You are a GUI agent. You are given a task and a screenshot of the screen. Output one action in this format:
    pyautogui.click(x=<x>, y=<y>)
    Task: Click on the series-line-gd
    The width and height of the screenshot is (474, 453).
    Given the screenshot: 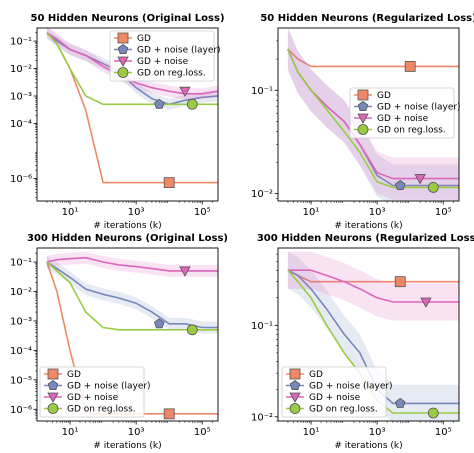 What is the action you would take?
    pyautogui.click(x=373, y=58)
    